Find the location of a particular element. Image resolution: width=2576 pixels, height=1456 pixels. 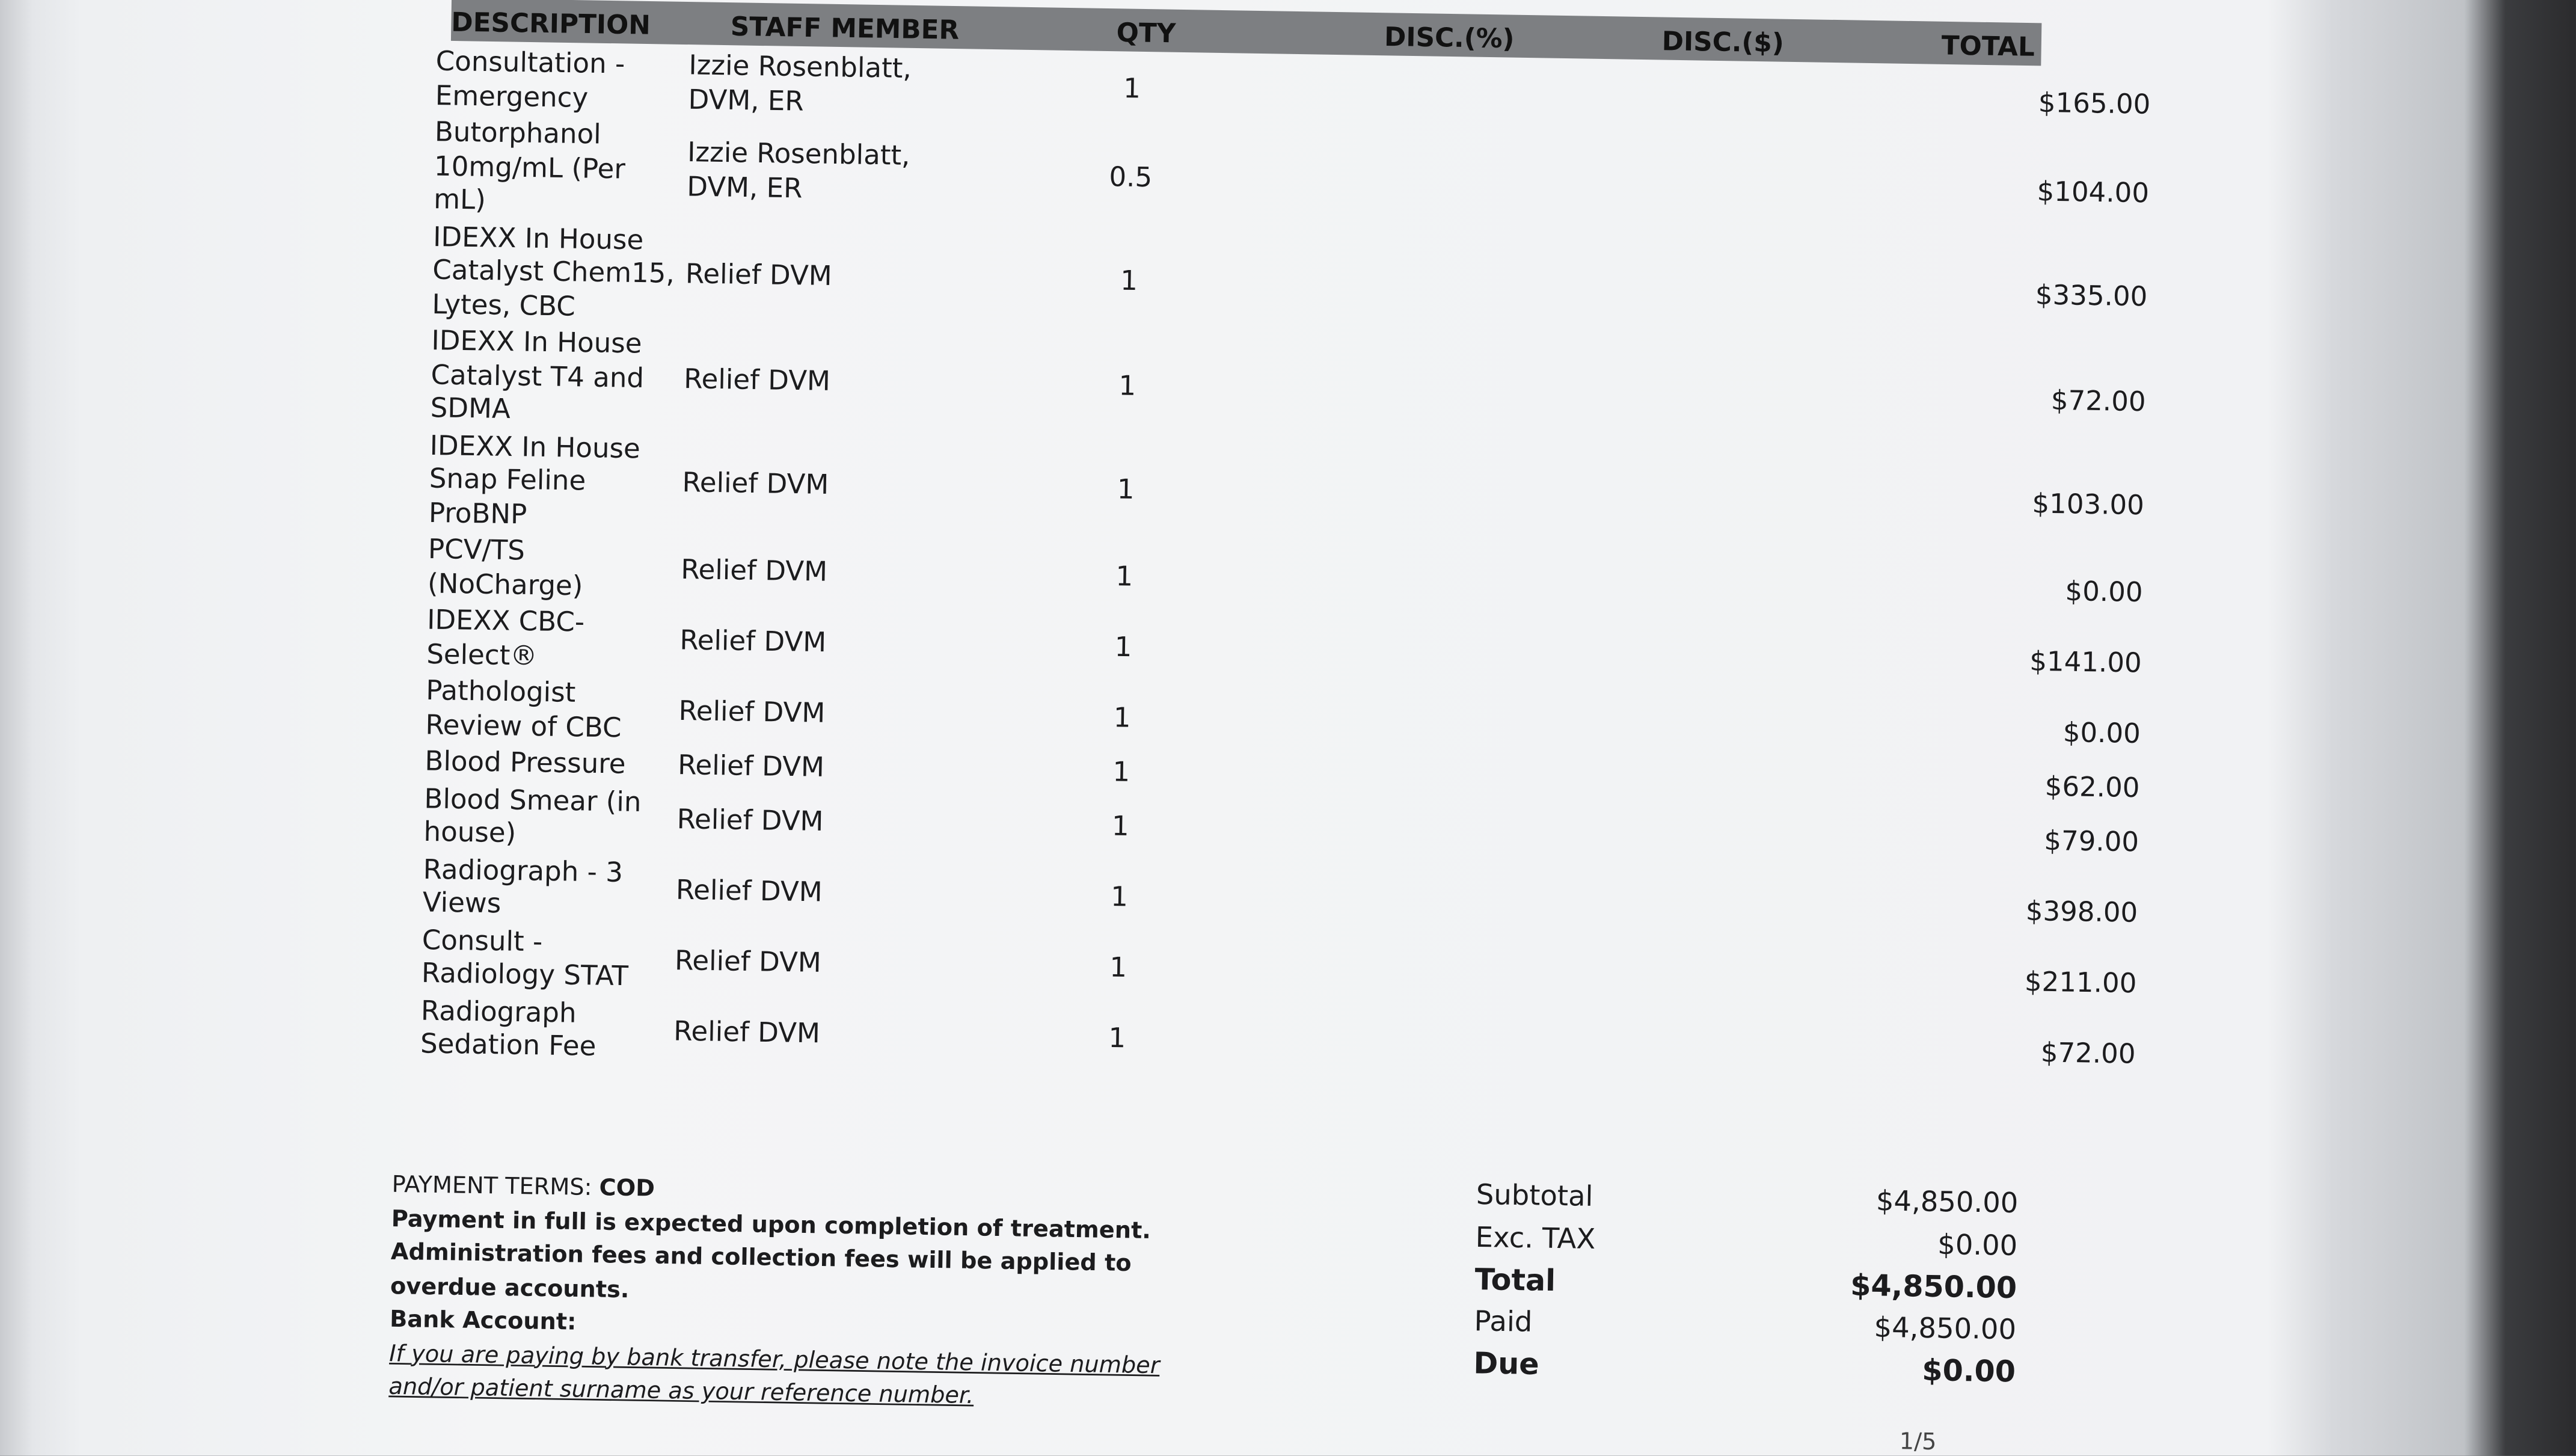

description: PCV/TS (NoCharge) is located at coordinates (505, 567).